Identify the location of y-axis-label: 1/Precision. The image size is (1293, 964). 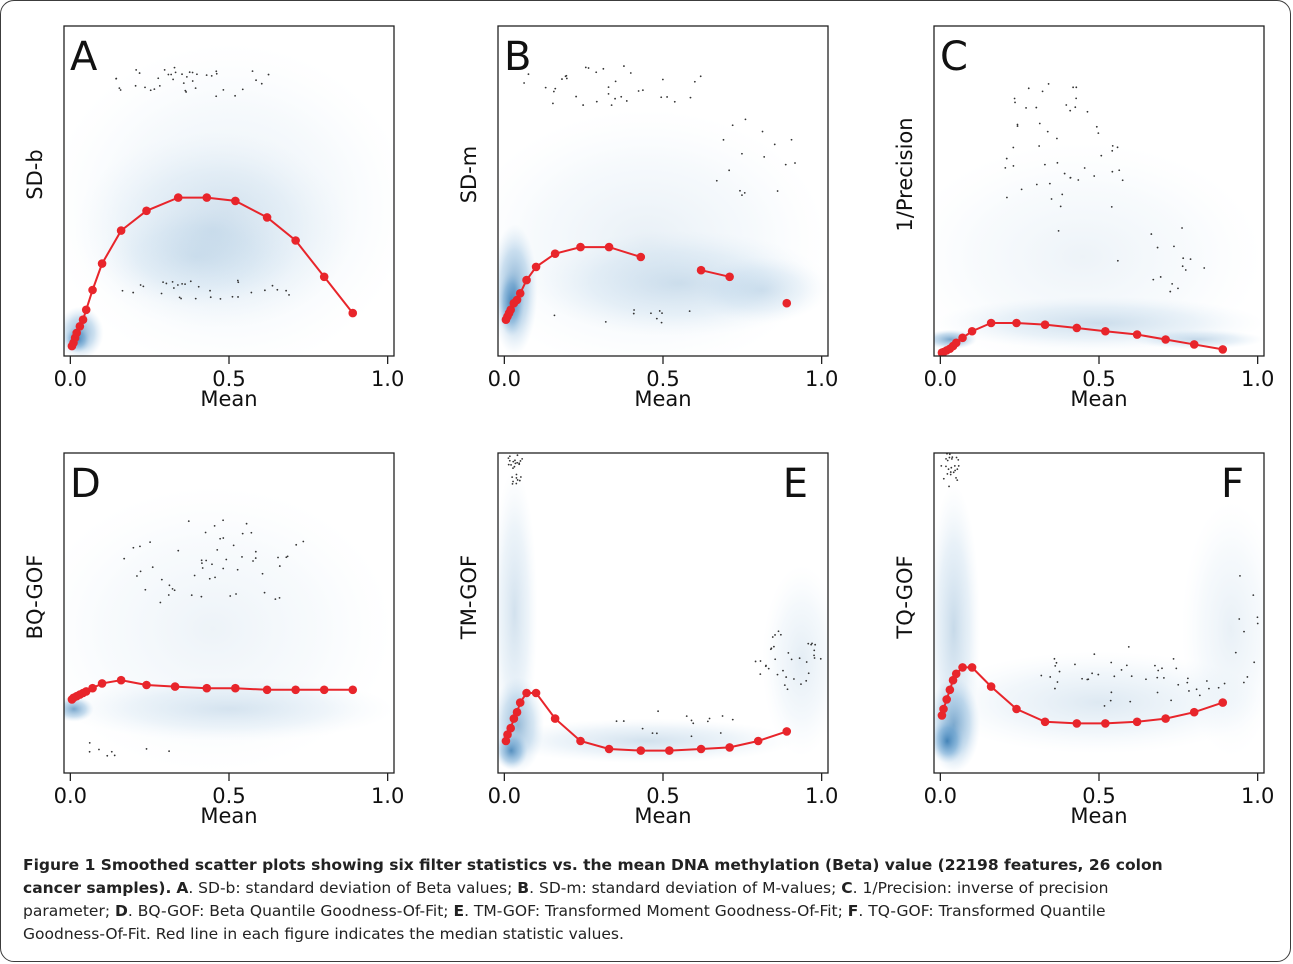
(905, 174).